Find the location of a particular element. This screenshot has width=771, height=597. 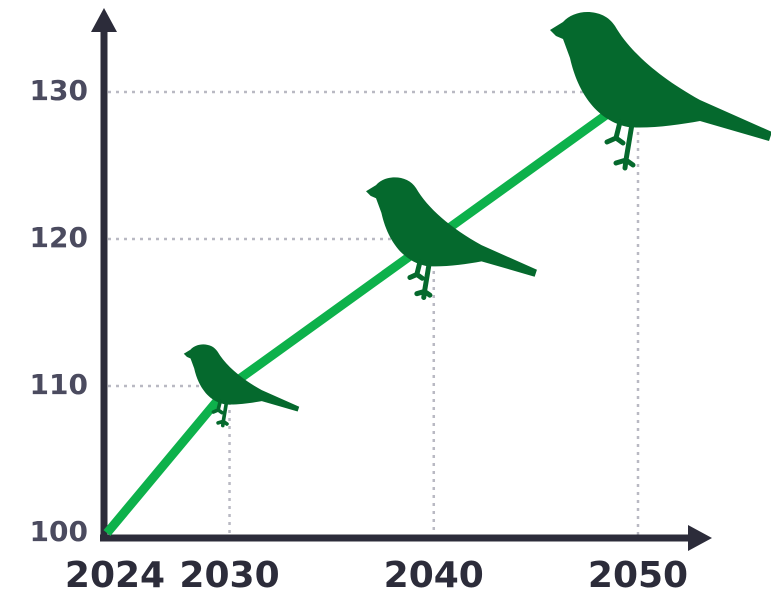

x-tick-label: 2040 is located at coordinates (434, 575).